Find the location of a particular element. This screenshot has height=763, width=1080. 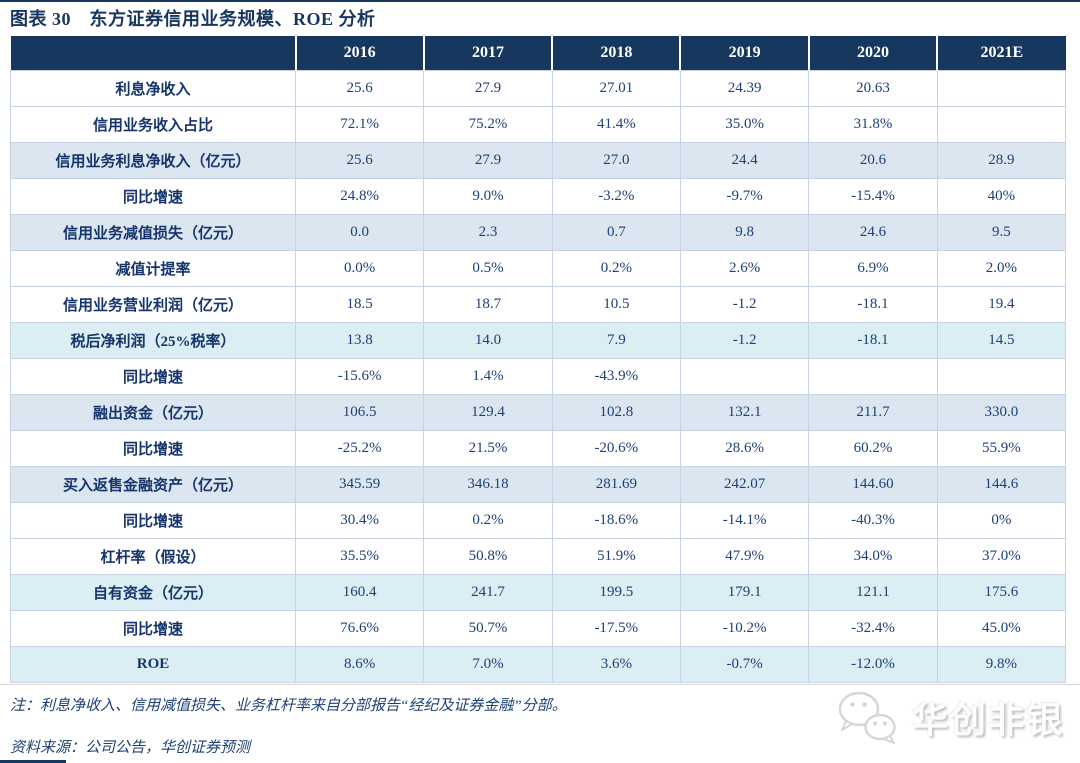

table-cell: 7.0% is located at coordinates (488, 664).